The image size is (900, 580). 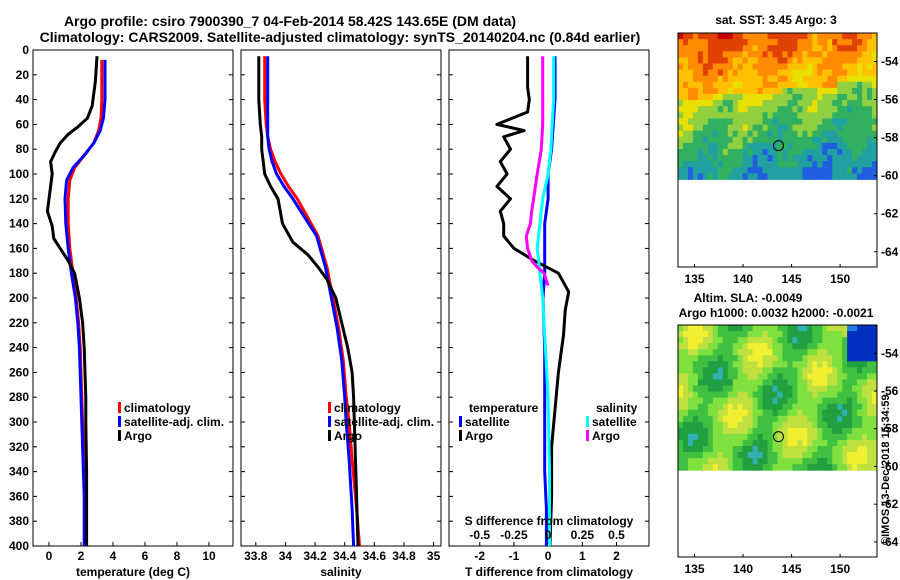 What do you see at coordinates (886, 469) in the screenshot?
I see `credit-text: ©IMOS 13-Dec-2018 15:34:59` at bounding box center [886, 469].